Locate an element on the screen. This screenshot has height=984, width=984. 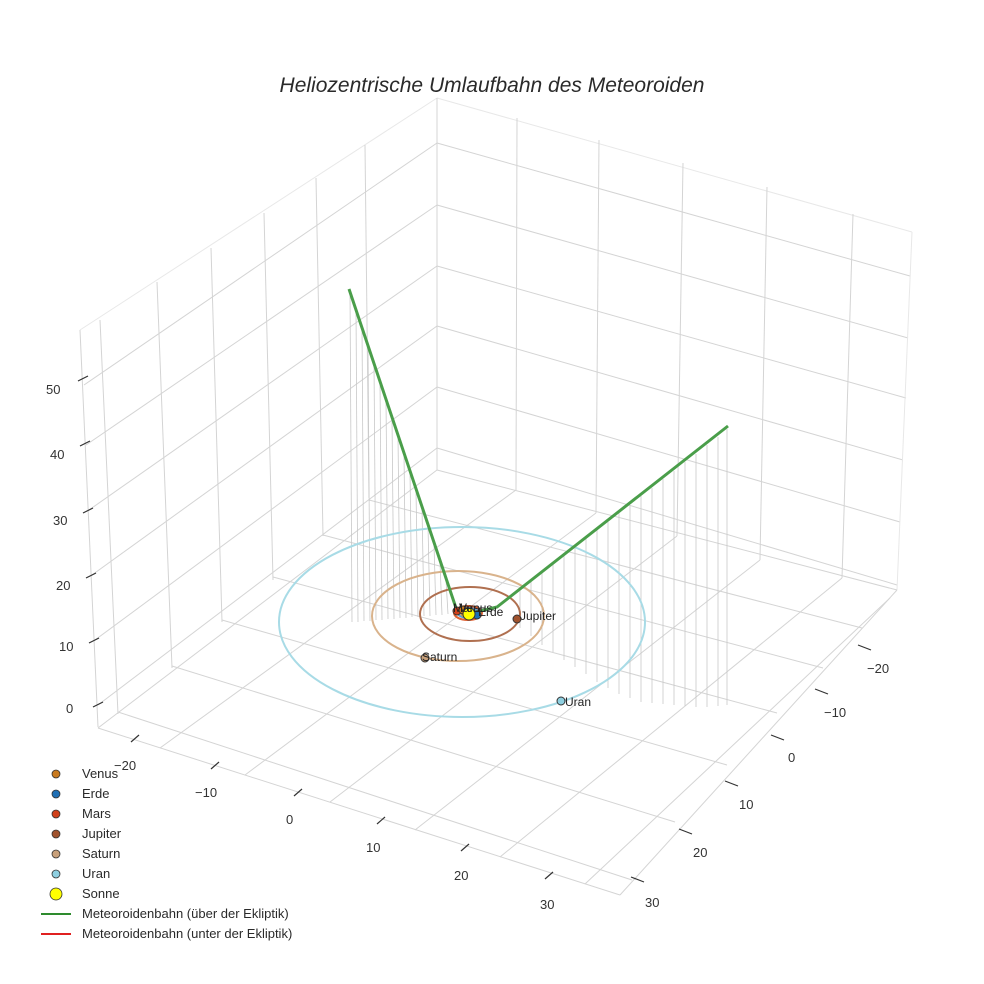
z-tick-50: 50 is located at coordinates (53, 389).